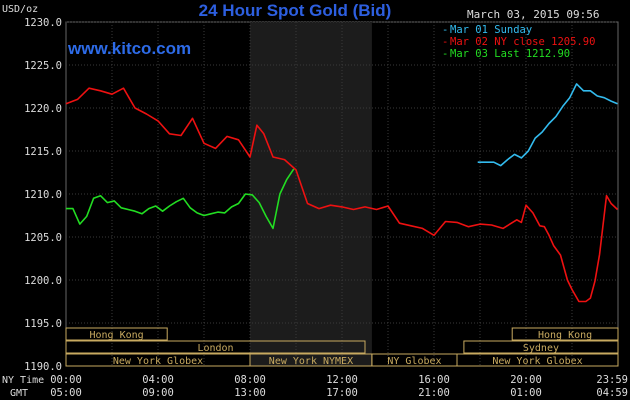 This screenshot has width=630, height=400. I want to click on x-tick-ny: 08:00, so click(250, 380).